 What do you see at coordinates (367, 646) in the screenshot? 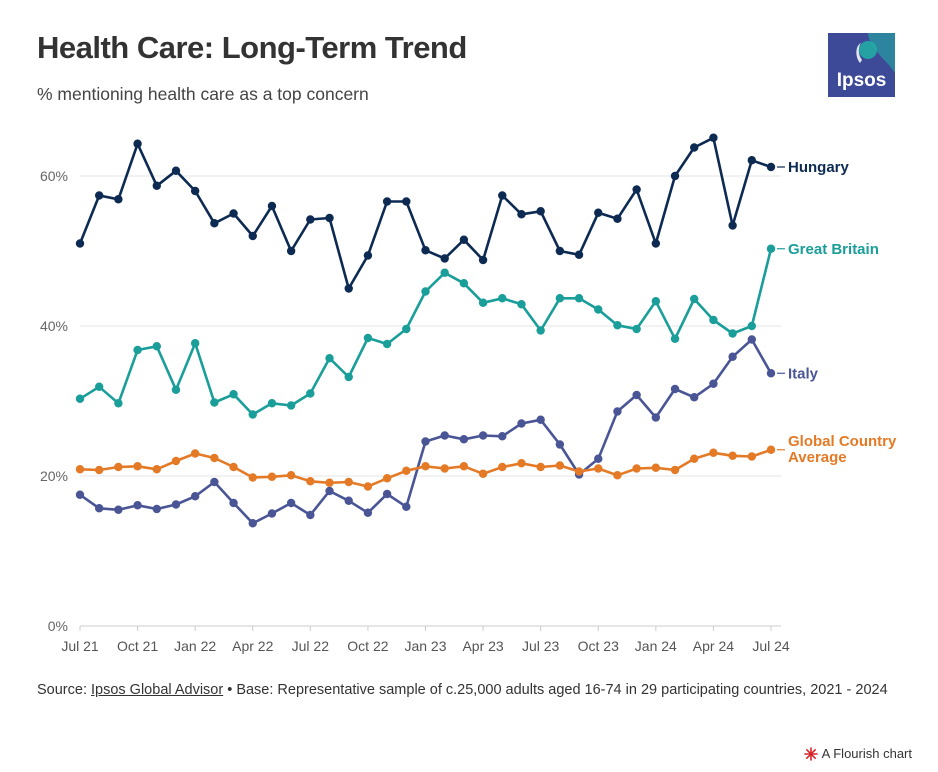
I see `x-tick-label: Oct 22` at bounding box center [367, 646].